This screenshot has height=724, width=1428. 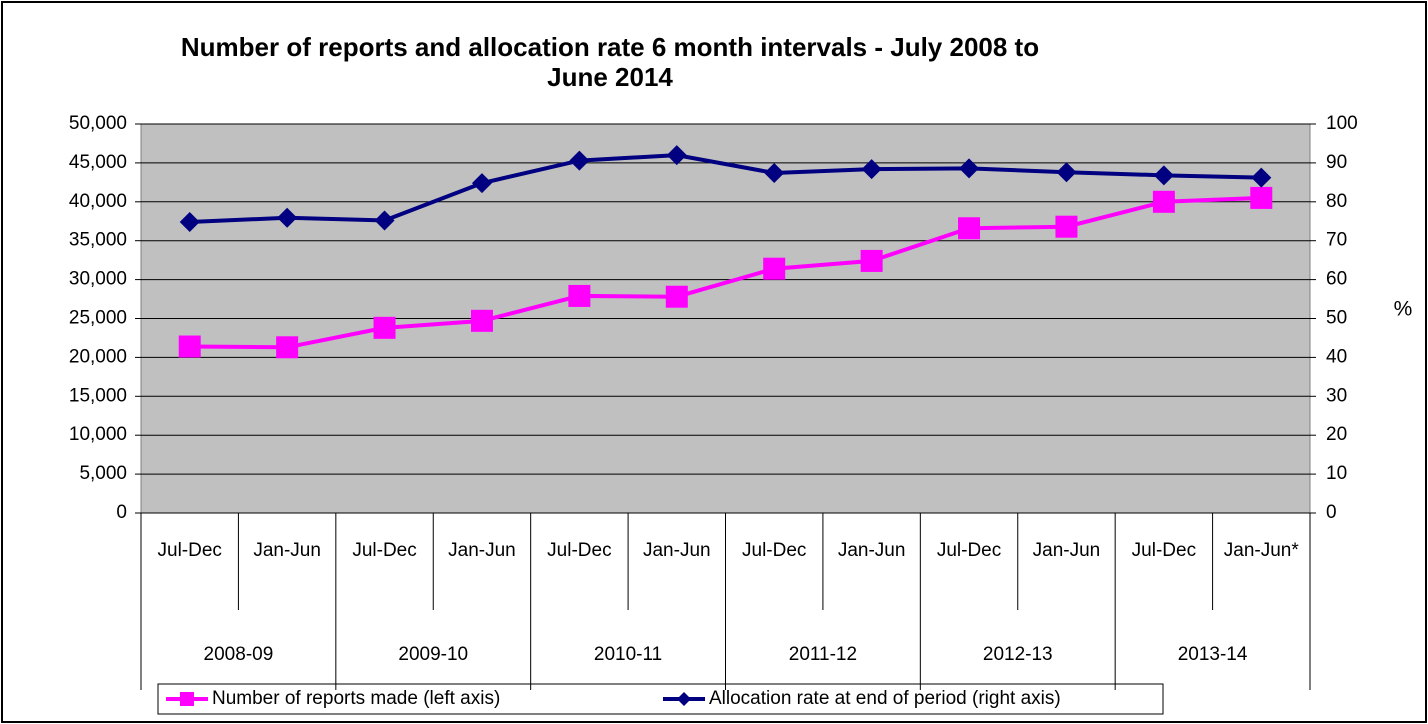 I want to click on y2-tick-label: 30, so click(x=1336, y=395).